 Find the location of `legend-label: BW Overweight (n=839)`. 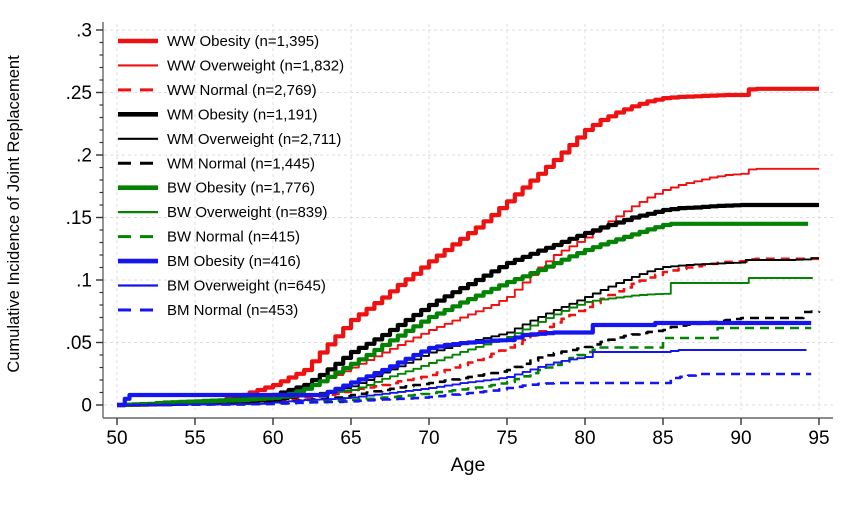

legend-label: BW Overweight (n=839) is located at coordinates (247, 212).